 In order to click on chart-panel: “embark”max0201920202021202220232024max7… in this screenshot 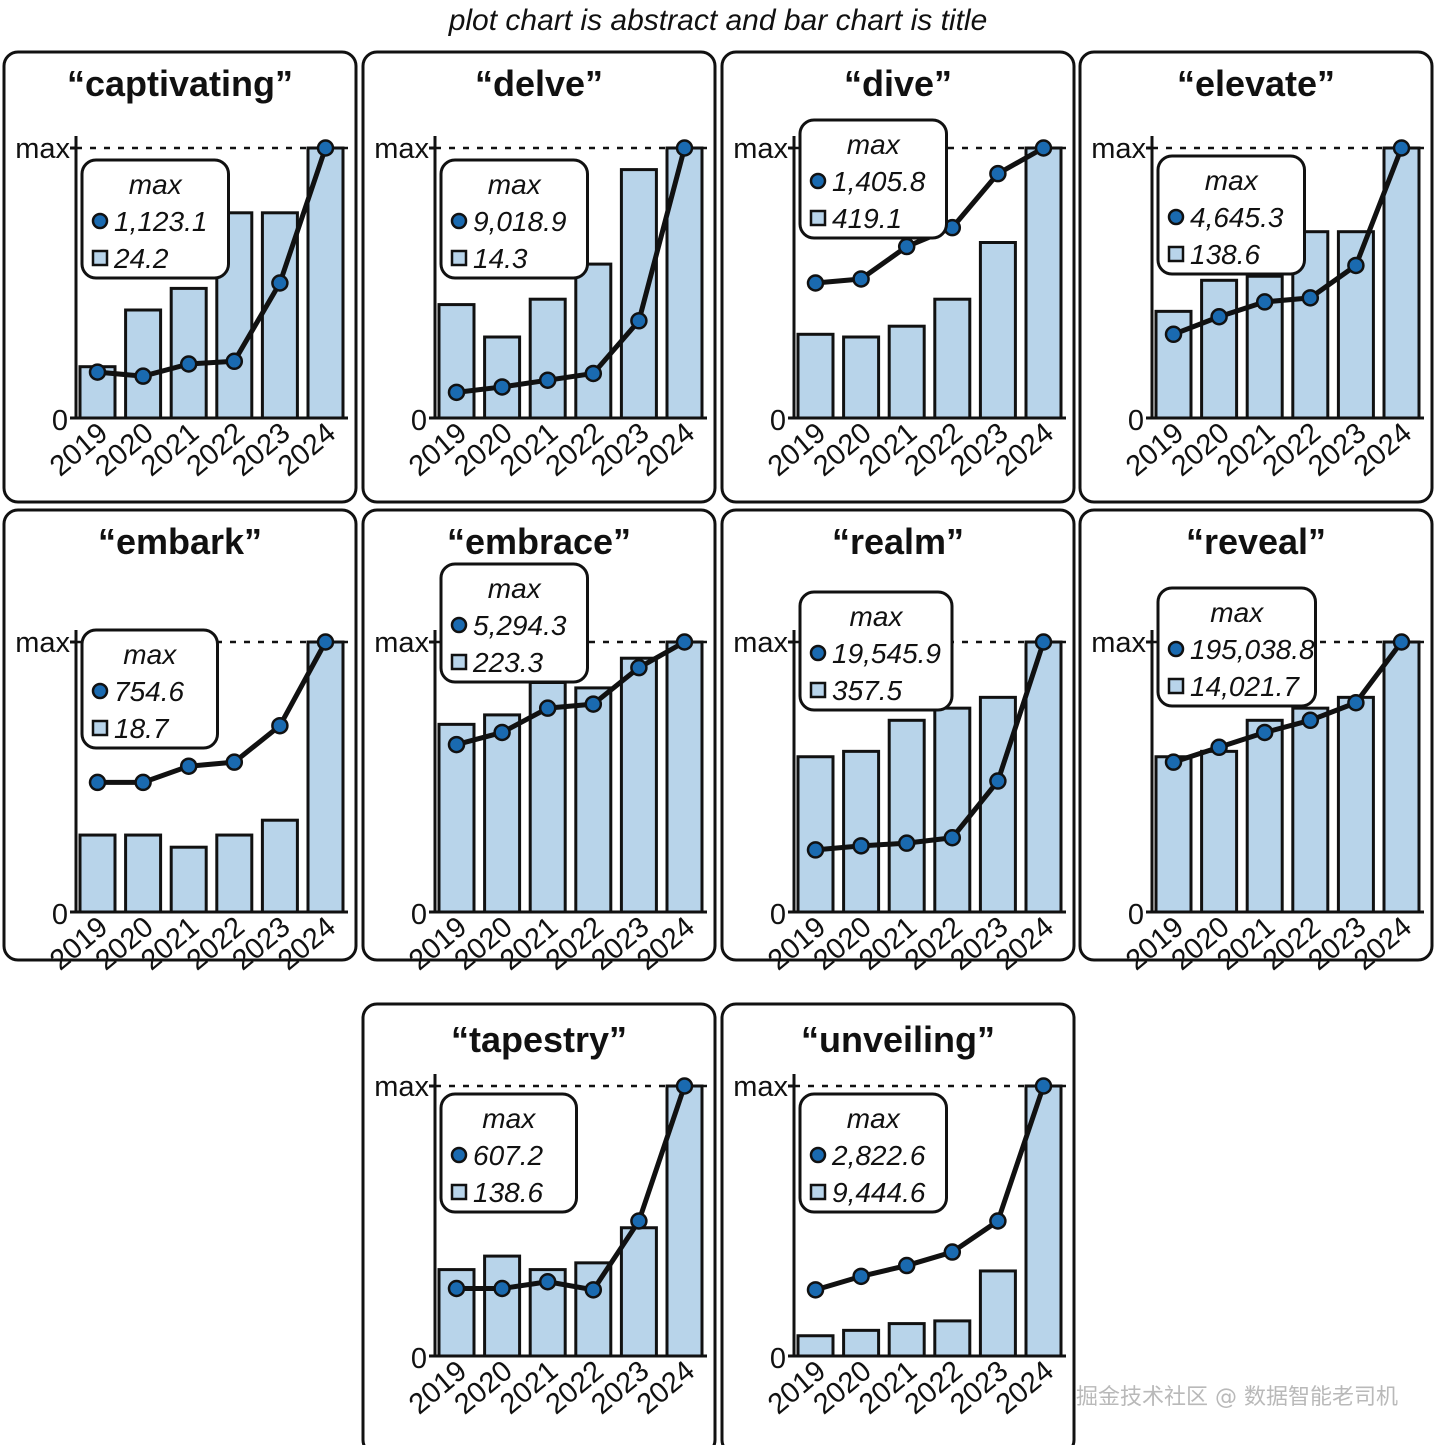, I will do `click(180, 742)`.